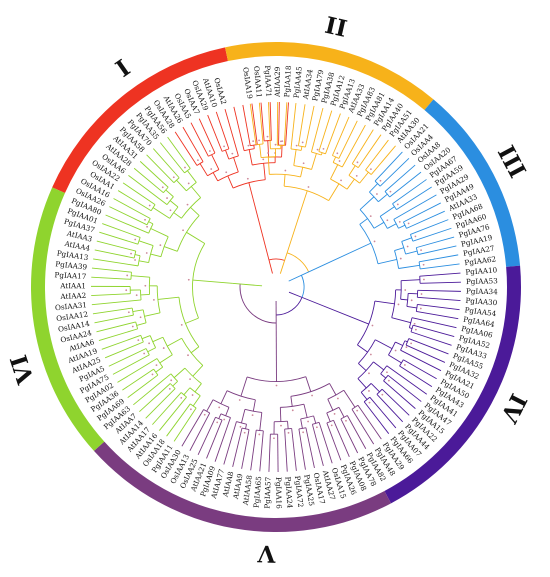  I want to click on leaf-label: PgIAA18, so click(287, 81).